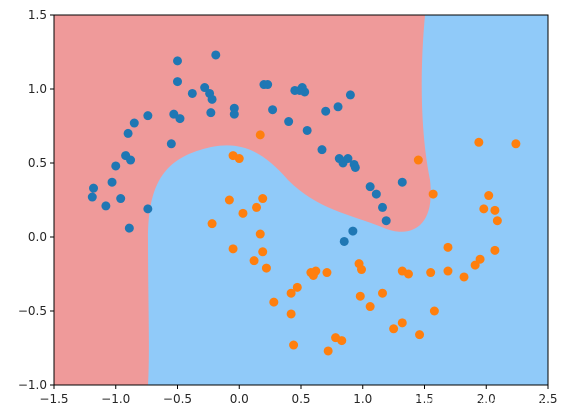 The image size is (570, 418). Describe the element at coordinates (37, 15) in the screenshot. I see `y-tick-label: 1.5` at that location.